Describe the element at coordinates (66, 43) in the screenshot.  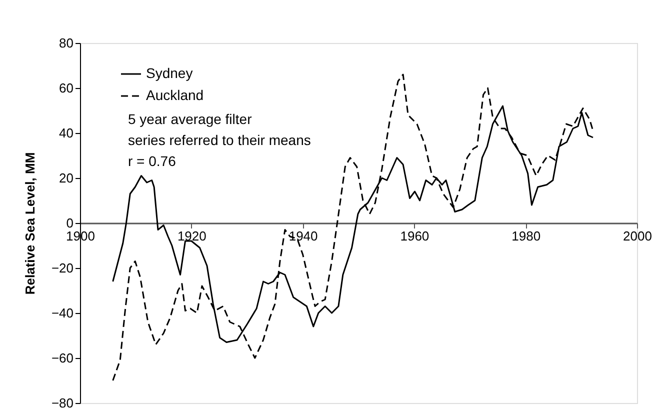
I see `y-tick-label: 80` at that location.